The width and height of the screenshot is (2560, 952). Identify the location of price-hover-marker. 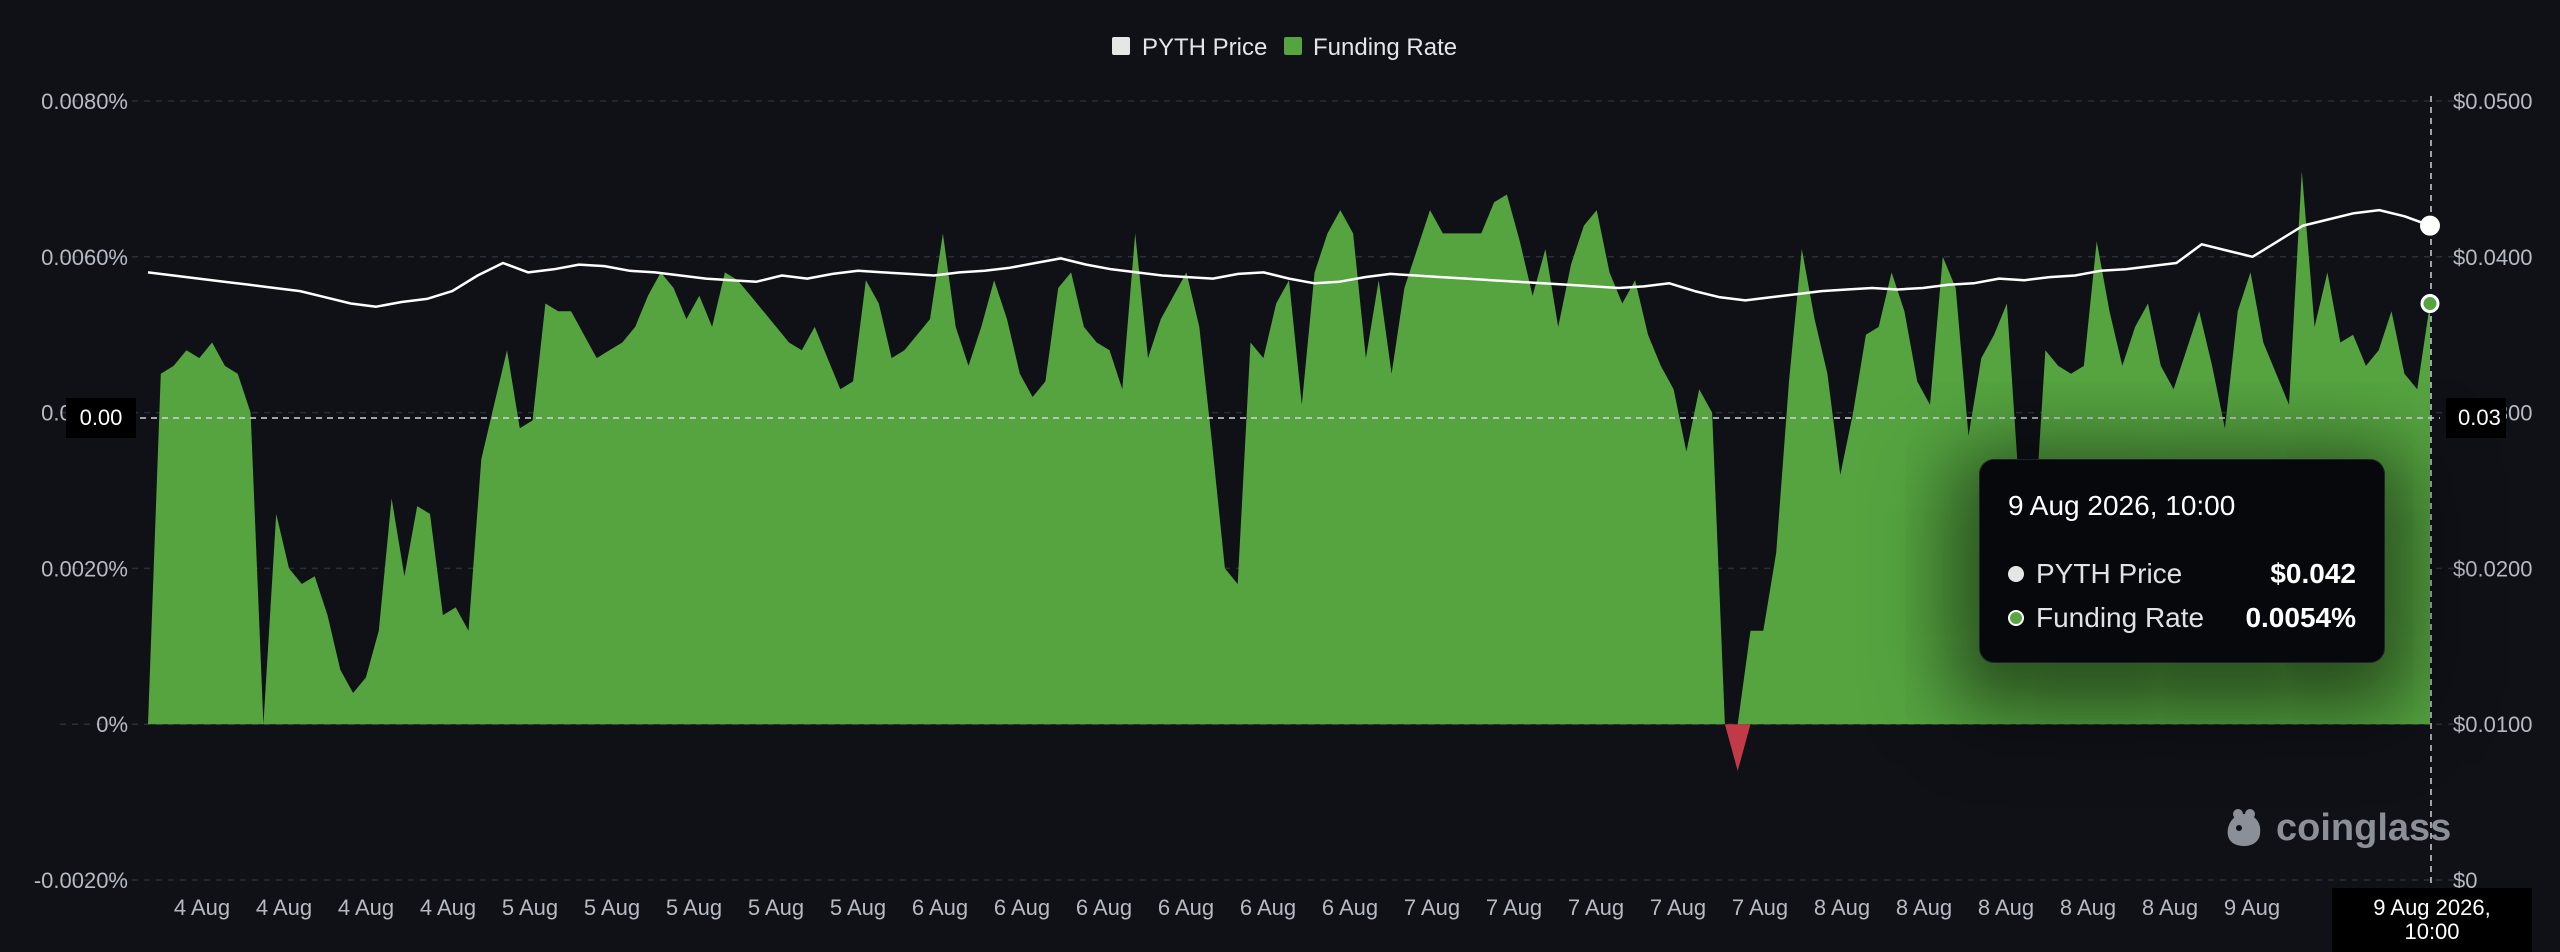
(2430, 225).